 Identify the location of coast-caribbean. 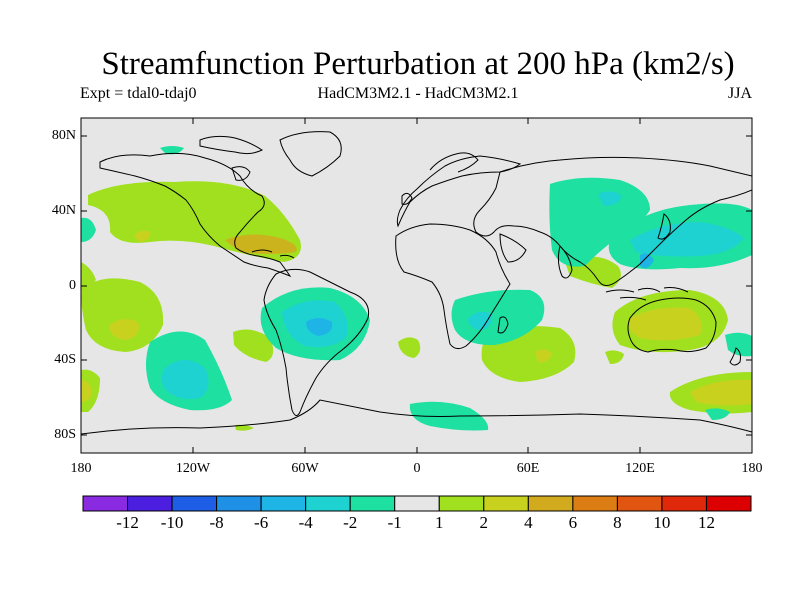
(273, 254).